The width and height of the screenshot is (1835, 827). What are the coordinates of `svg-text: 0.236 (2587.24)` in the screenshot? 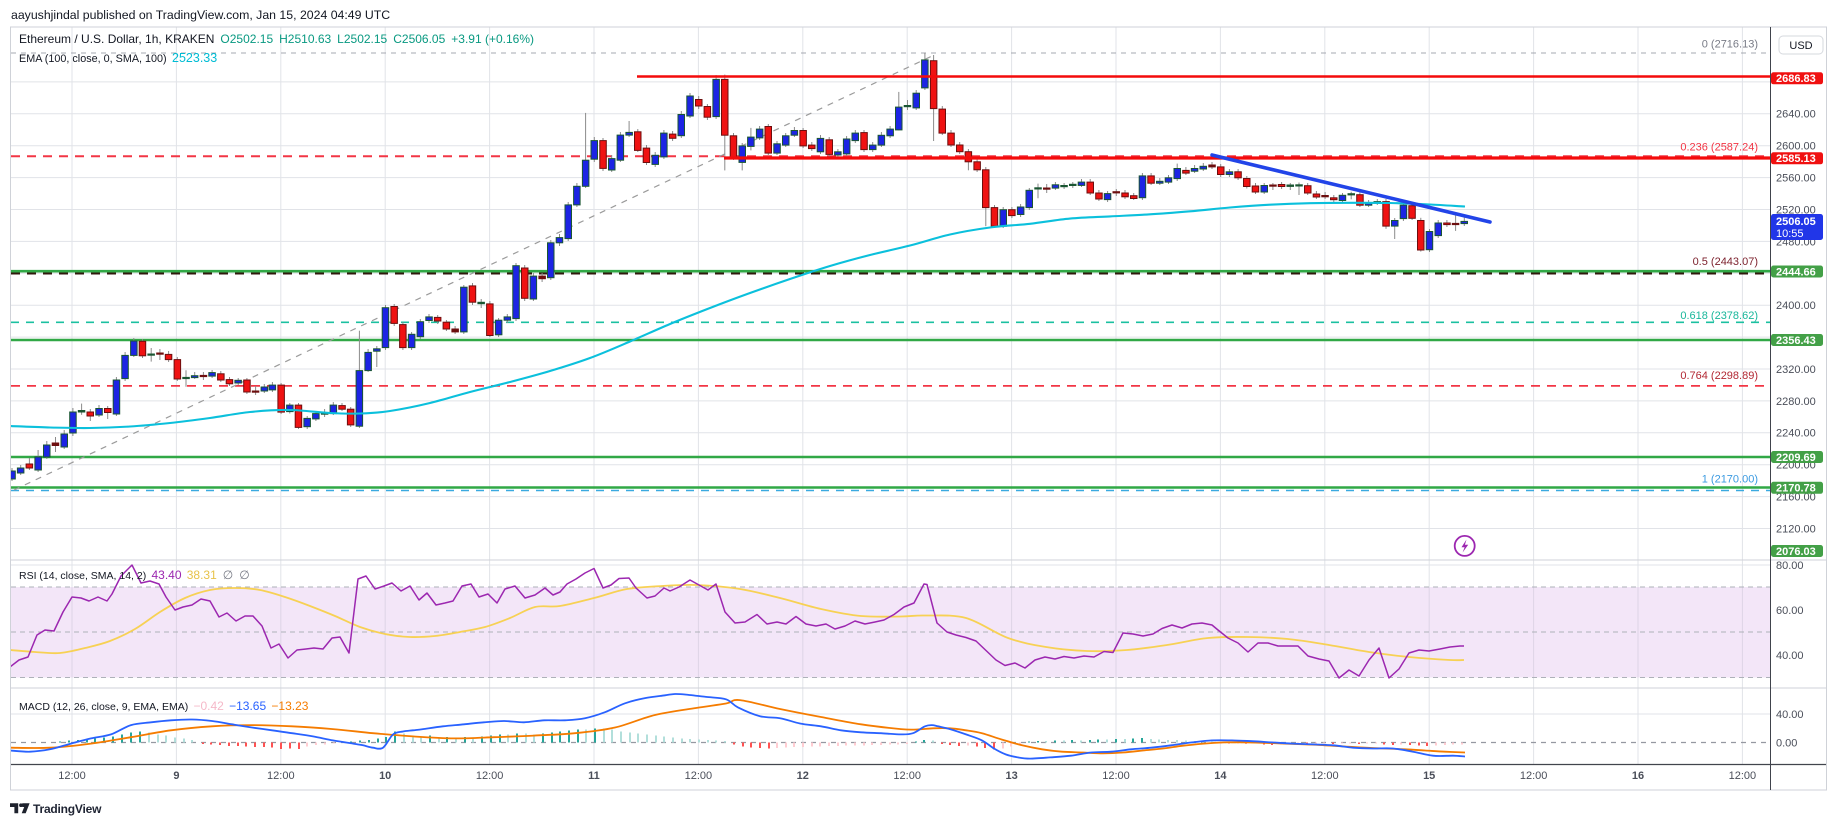 It's located at (1719, 148).